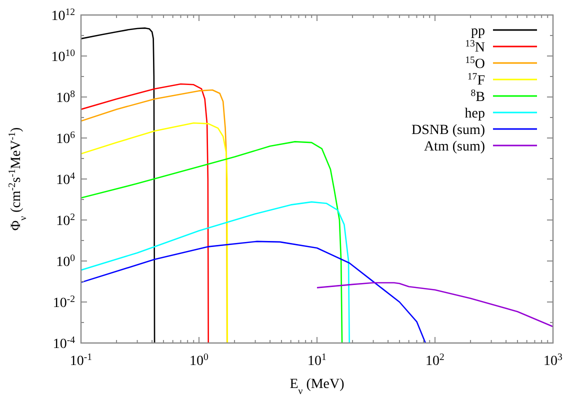 The image size is (582, 396). What do you see at coordinates (475, 63) in the screenshot?
I see `legend-label: $^{15}$O` at bounding box center [475, 63].